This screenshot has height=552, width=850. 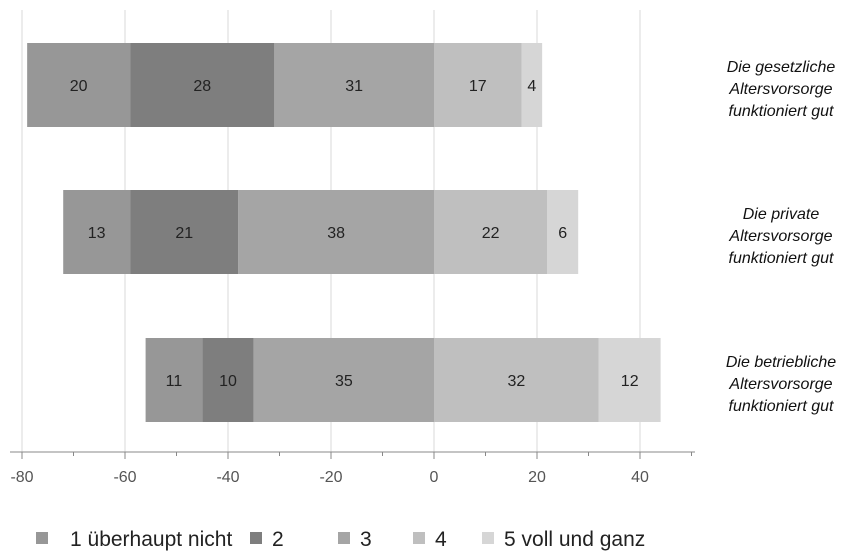 I want to click on bar-segment-c0-s4, so click(x=532, y=85).